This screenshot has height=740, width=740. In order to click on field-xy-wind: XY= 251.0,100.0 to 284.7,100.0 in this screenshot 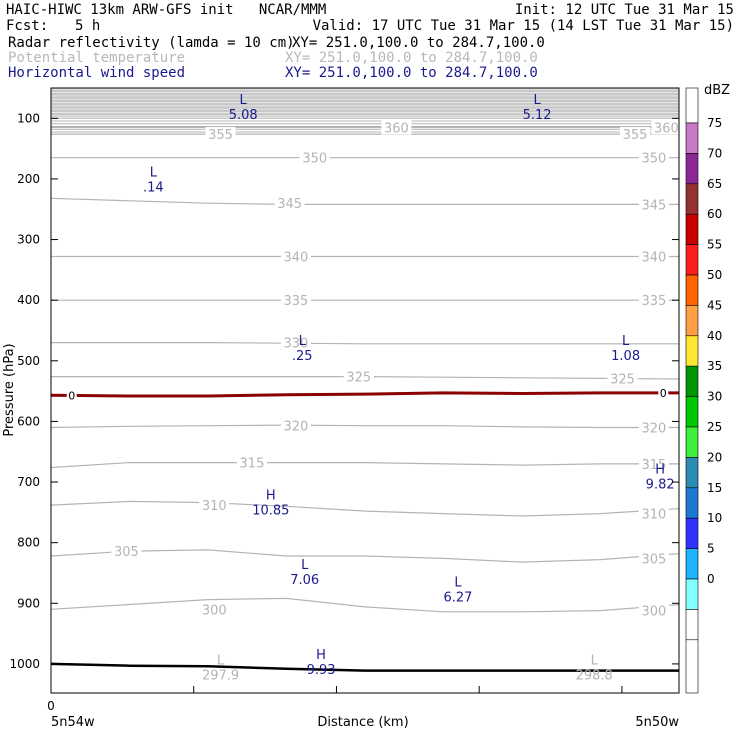, I will do `click(411, 73)`.